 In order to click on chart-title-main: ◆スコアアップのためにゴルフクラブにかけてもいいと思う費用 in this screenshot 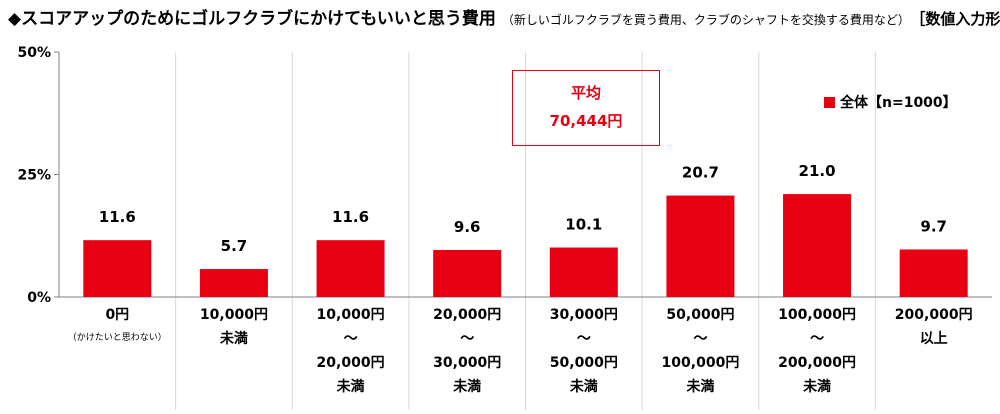, I will do `click(252, 19)`.